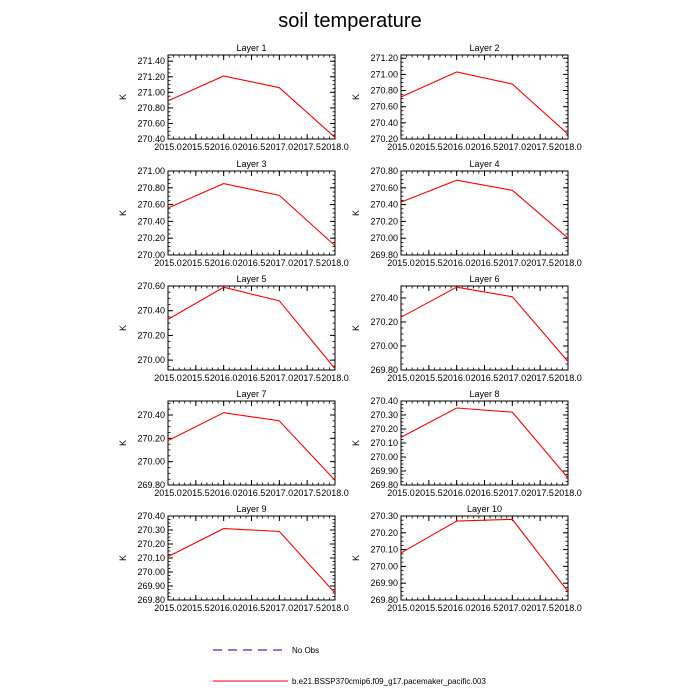 The width and height of the screenshot is (700, 700). Describe the element at coordinates (484, 164) in the screenshot. I see `panel-title: Layer 4` at that location.